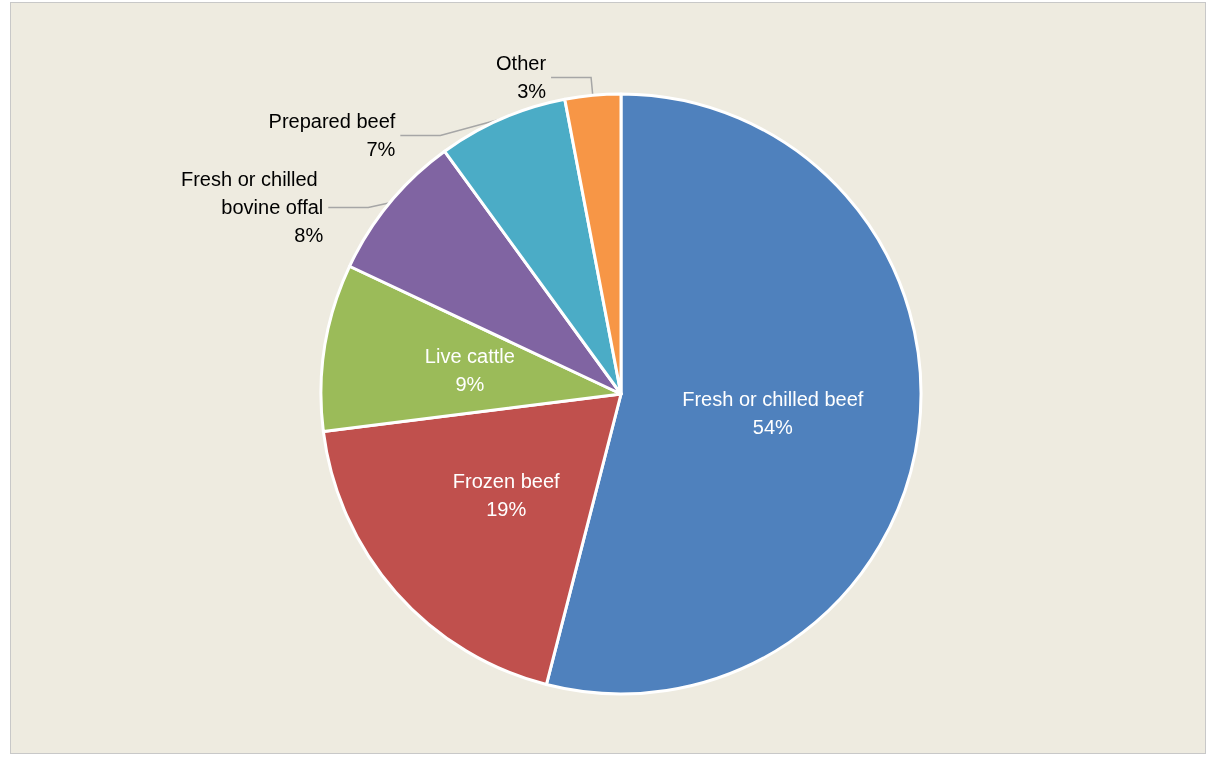 The height and width of the screenshot is (757, 1208). What do you see at coordinates (773, 399) in the screenshot?
I see `slice-label: Fresh or chilled beef` at bounding box center [773, 399].